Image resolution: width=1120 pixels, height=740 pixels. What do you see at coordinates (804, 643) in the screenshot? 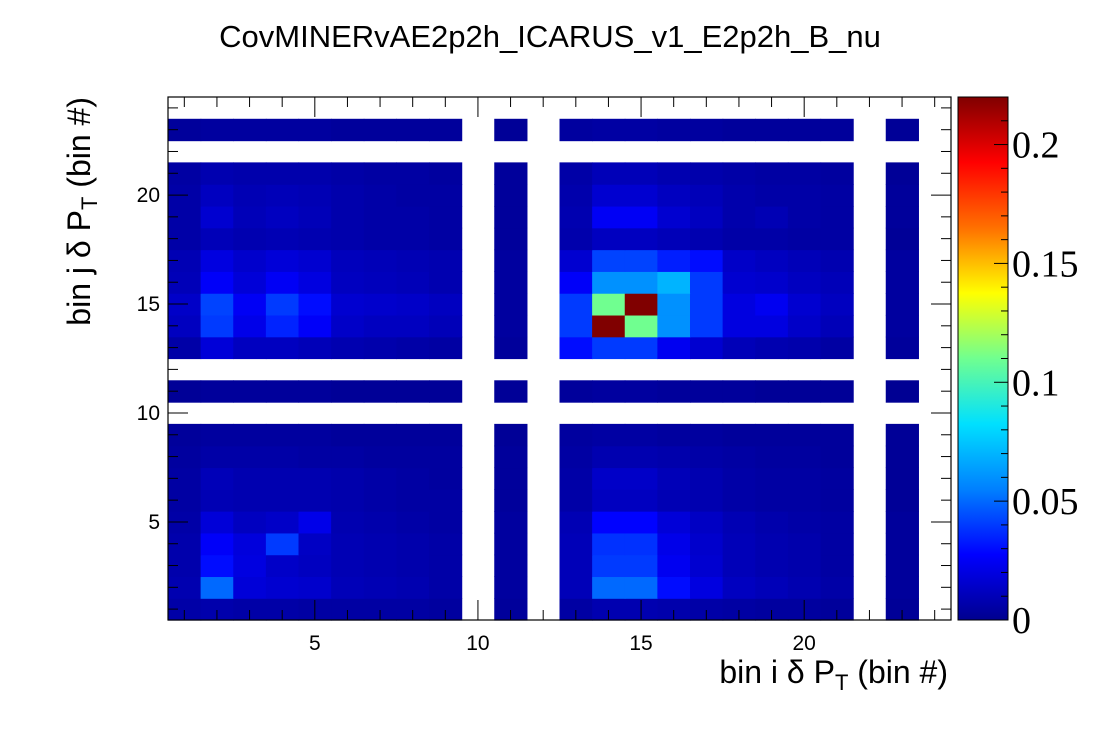
I see `x-tick-label: 20` at bounding box center [804, 643].